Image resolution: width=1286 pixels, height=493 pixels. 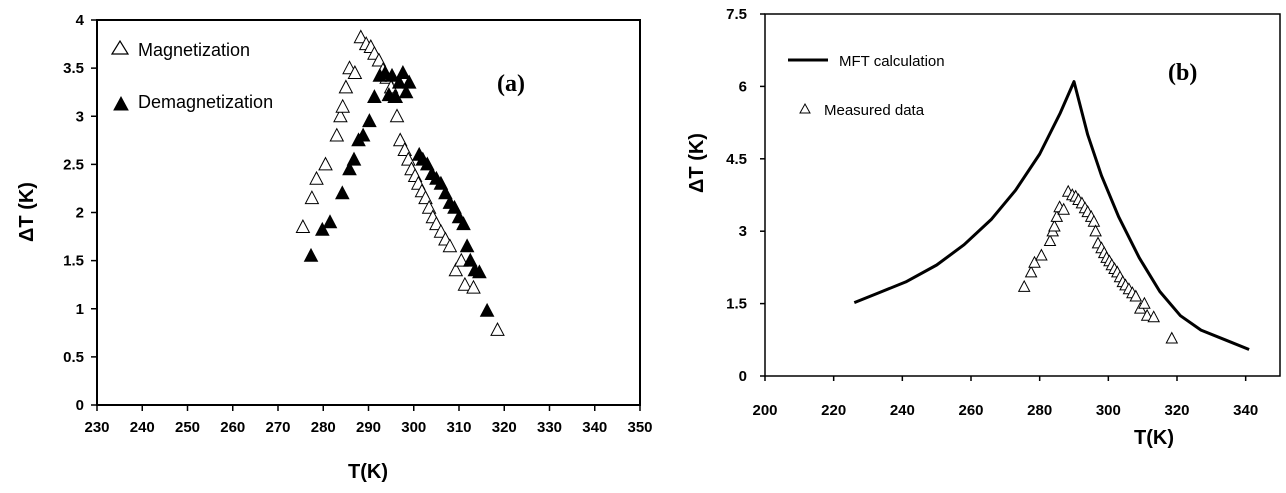 What do you see at coordinates (194, 50) in the screenshot?
I see `legend-magnetization-label: Magnetization` at bounding box center [194, 50].